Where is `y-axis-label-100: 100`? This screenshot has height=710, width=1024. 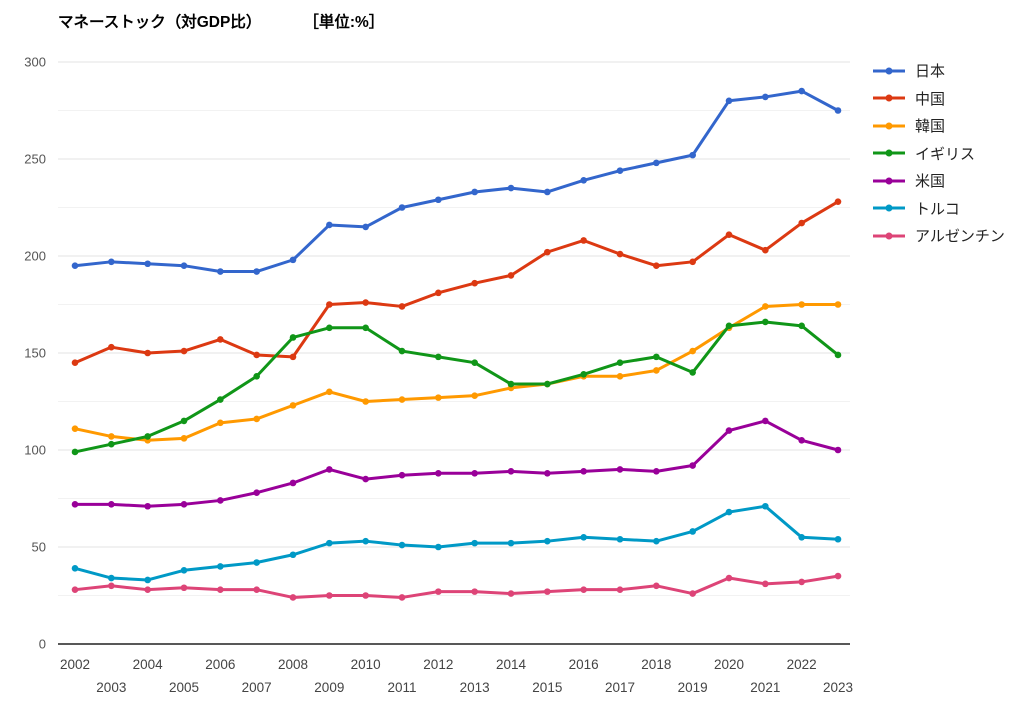
y-axis-label-100: 100 is located at coordinates (35, 450).